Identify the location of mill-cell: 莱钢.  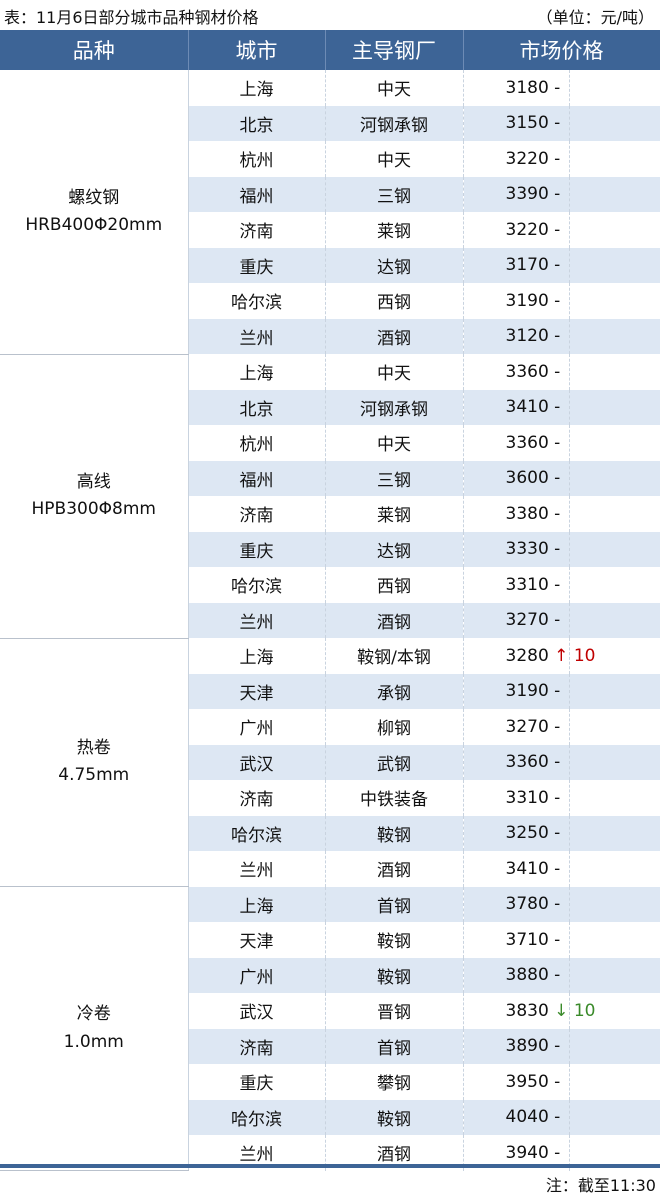
(394, 230).